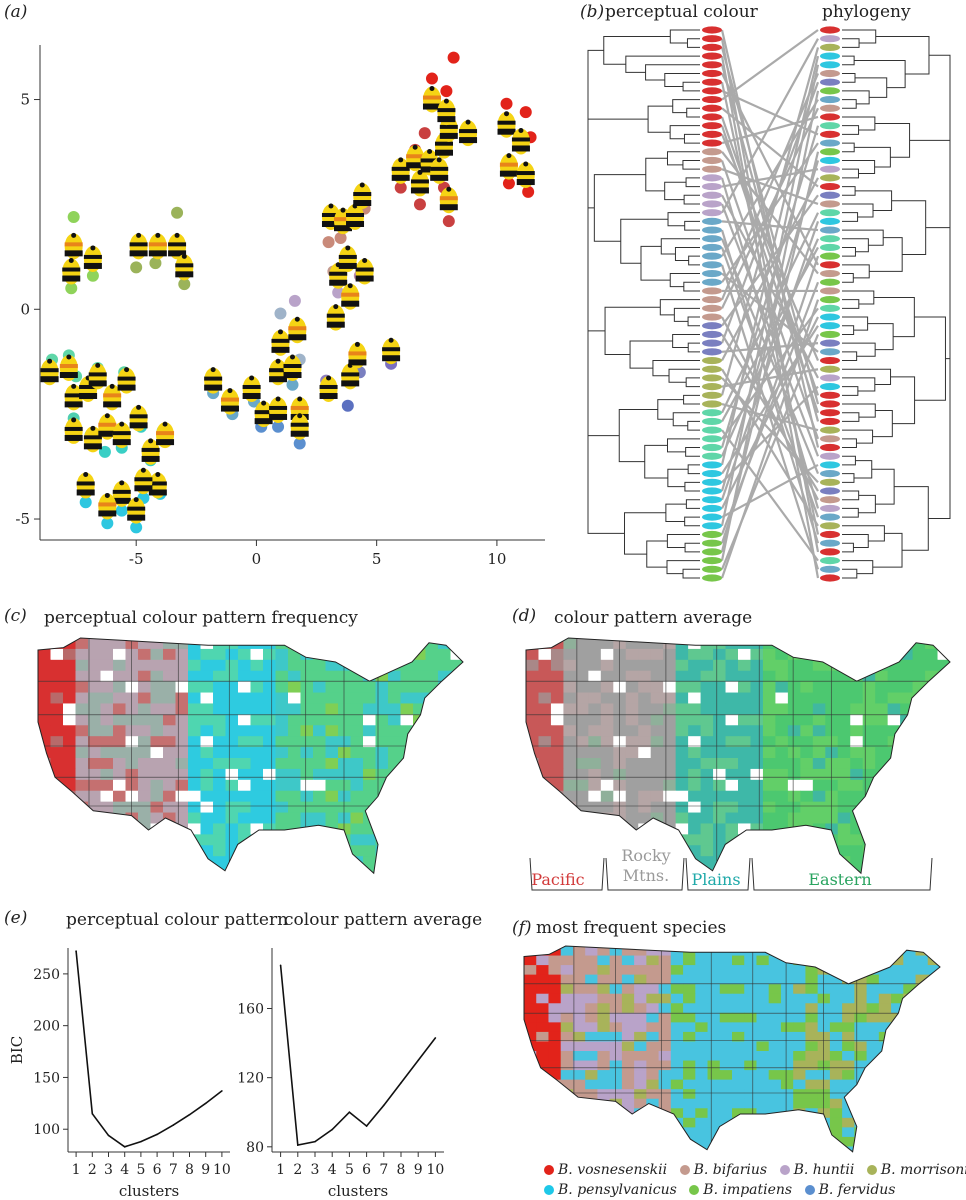 Image resolution: width=966 pixels, height=1200 pixels. Describe the element at coordinates (157, 1170) in the screenshot. I see `x-tick-label: 6` at that location.